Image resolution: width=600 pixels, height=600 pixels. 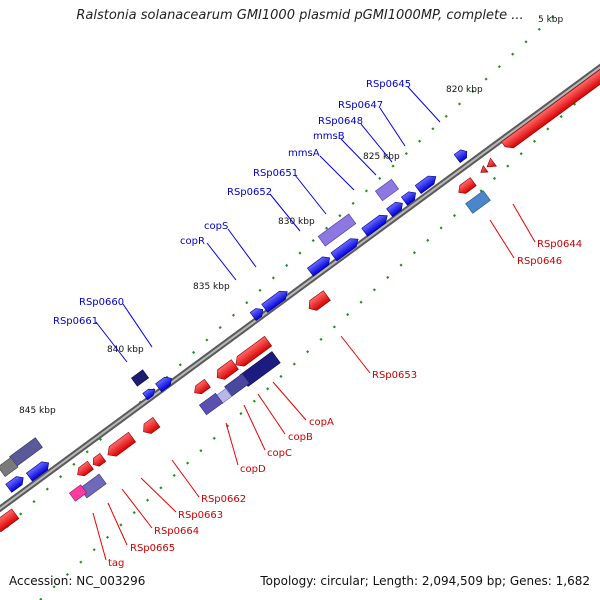 I want to click on gene-label: RSp0664, so click(x=176, y=531).